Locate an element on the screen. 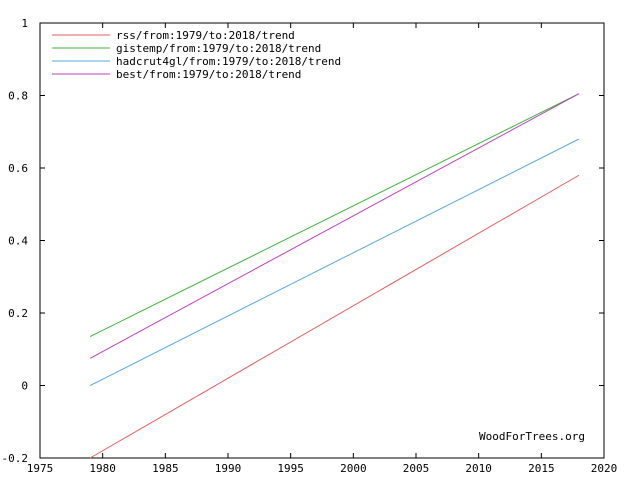 The image size is (640, 493). y-tick-label: -0.2 is located at coordinates (15, 458).